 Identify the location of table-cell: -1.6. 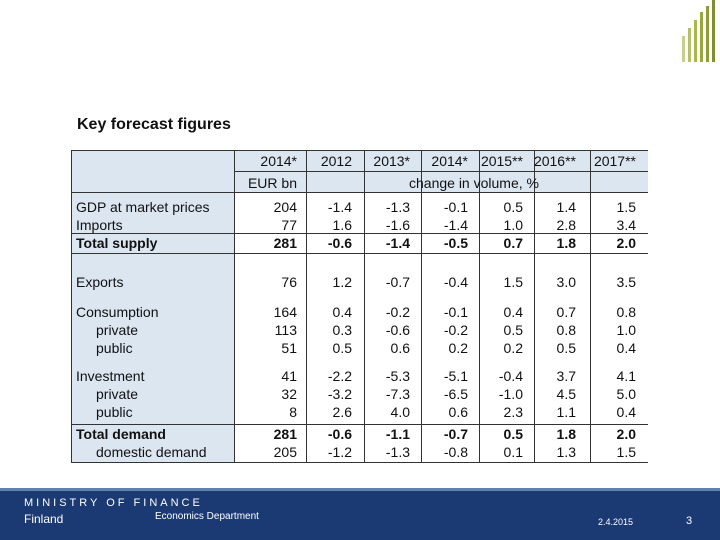
(397, 225).